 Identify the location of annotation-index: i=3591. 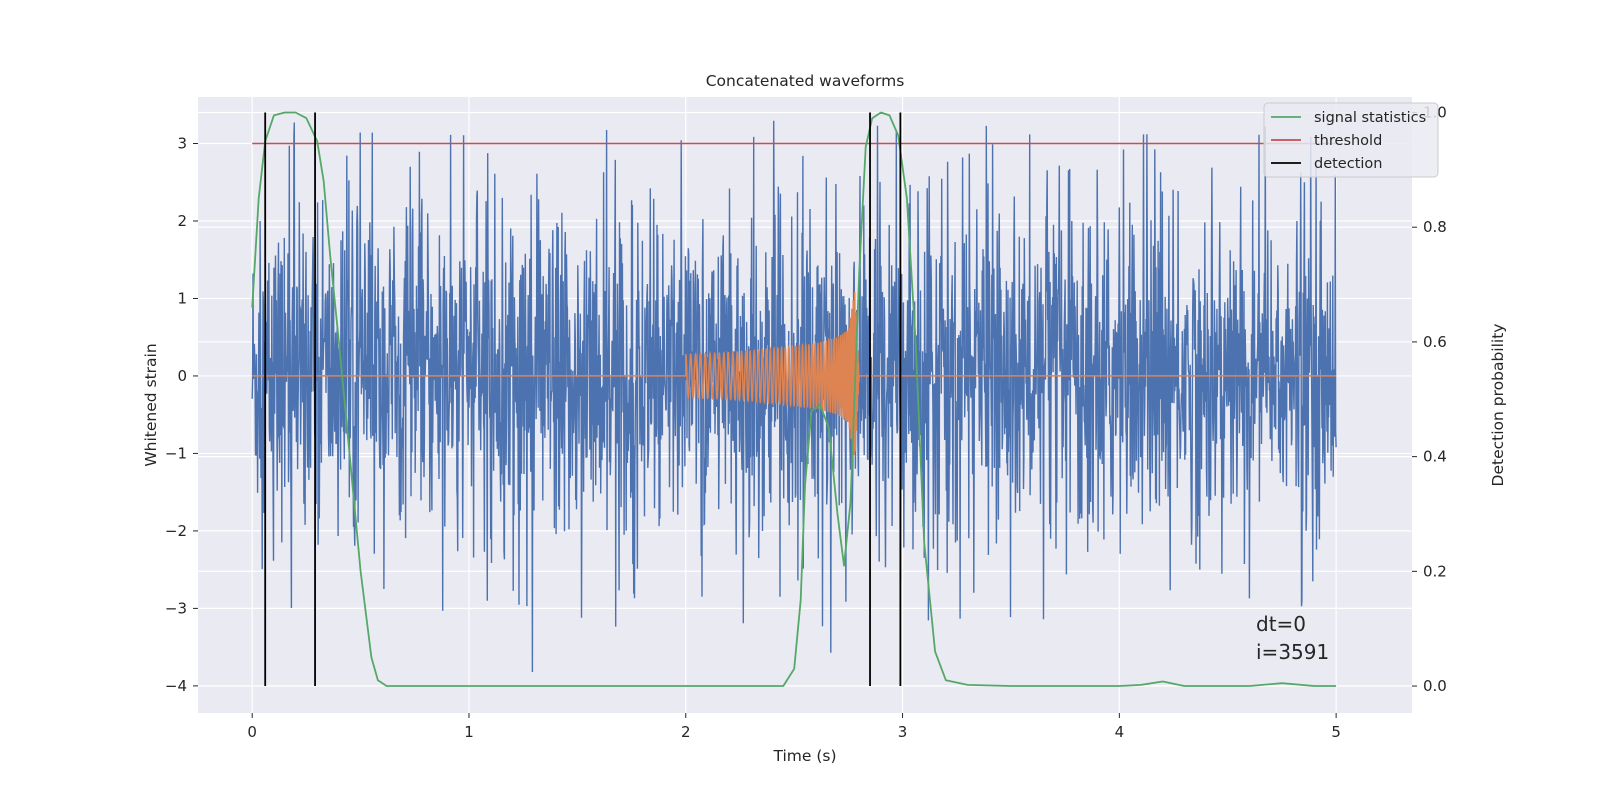
(1292, 652).